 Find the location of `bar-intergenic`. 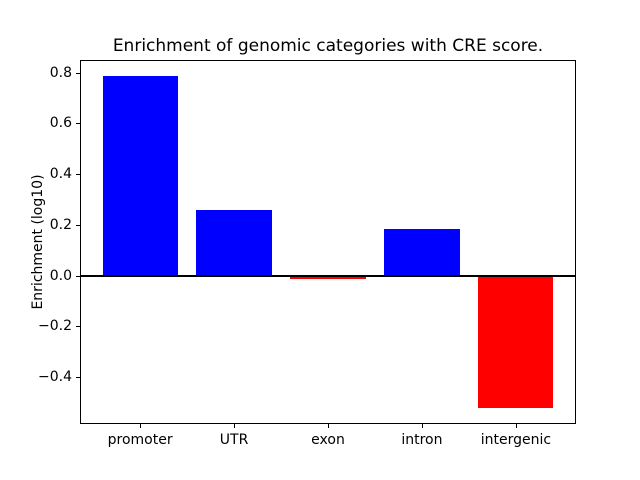

bar-intergenic is located at coordinates (516, 341).